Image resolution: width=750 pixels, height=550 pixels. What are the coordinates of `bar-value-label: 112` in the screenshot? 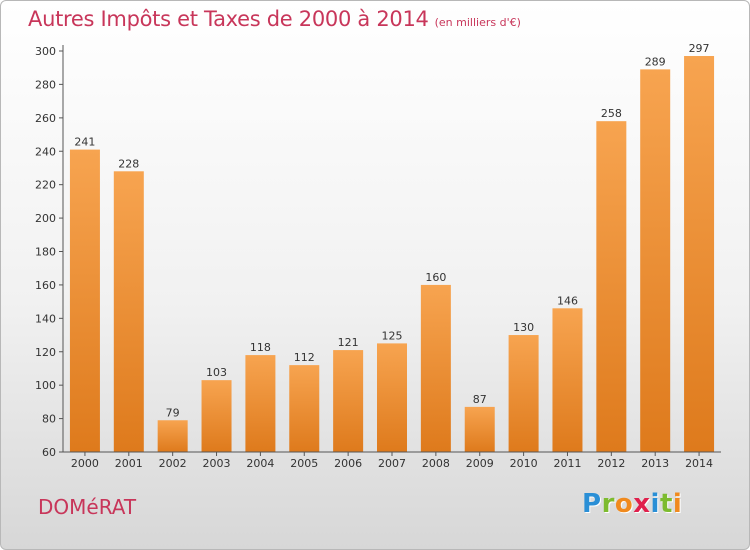 It's located at (304, 357).